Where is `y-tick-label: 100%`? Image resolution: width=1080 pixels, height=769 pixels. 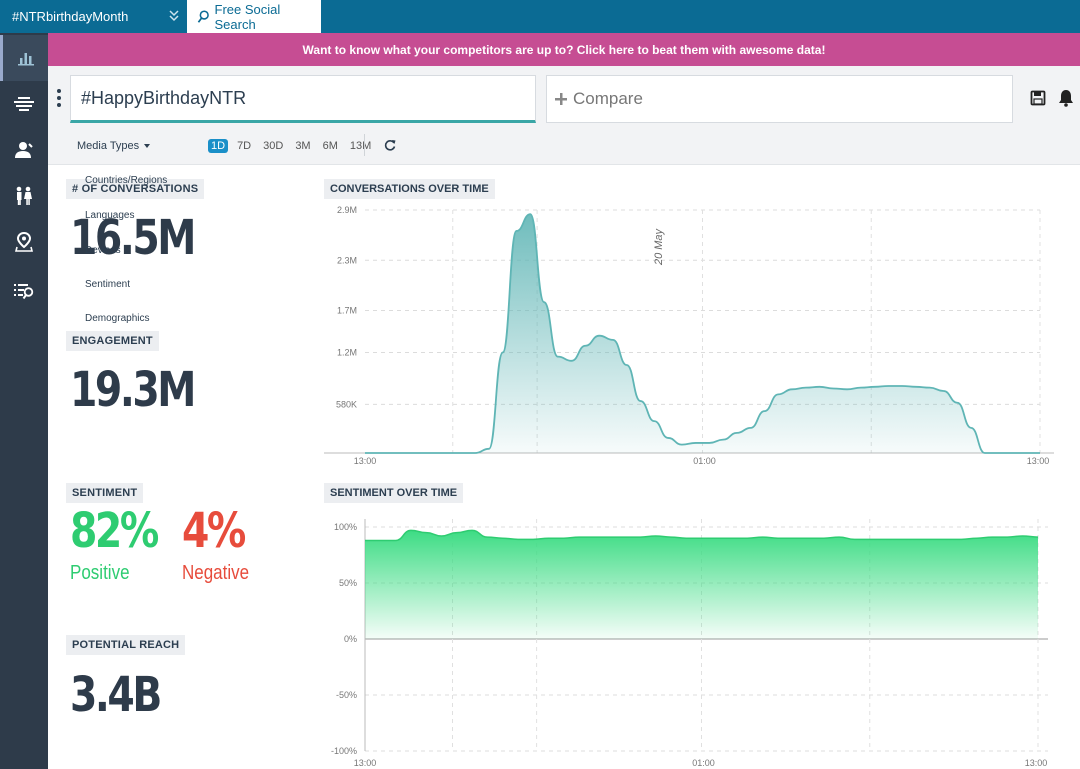
y-tick-label: 100% is located at coordinates (345, 527).